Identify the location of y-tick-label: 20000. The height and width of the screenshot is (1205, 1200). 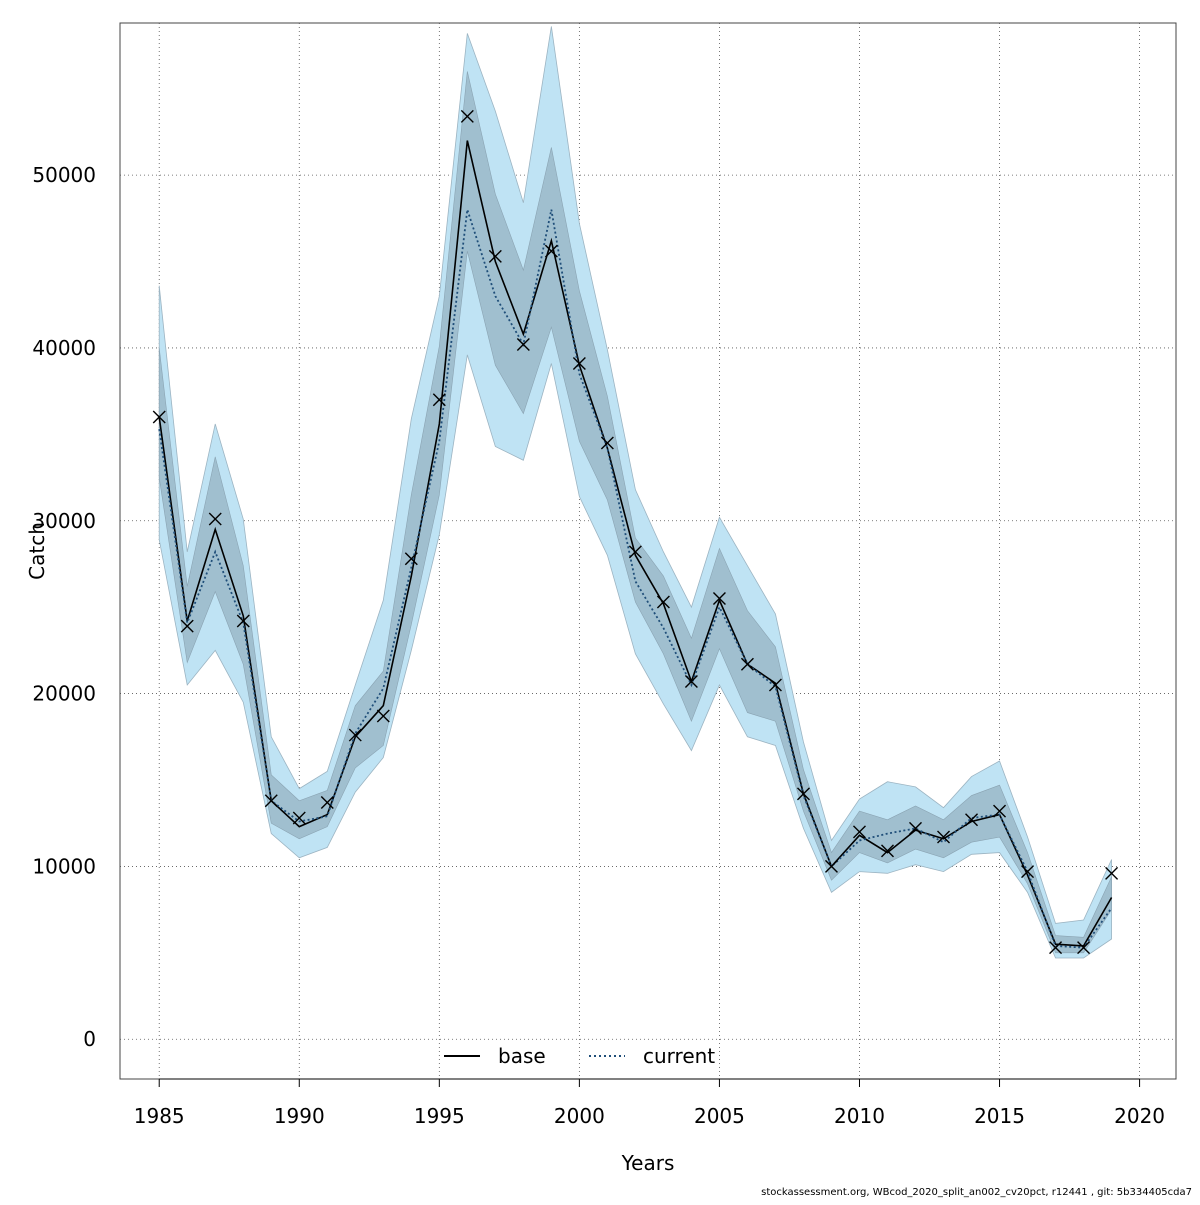
(64, 694).